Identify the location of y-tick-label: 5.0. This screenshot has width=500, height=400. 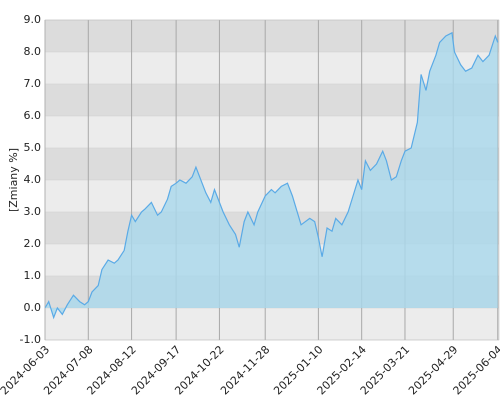
(33, 147).